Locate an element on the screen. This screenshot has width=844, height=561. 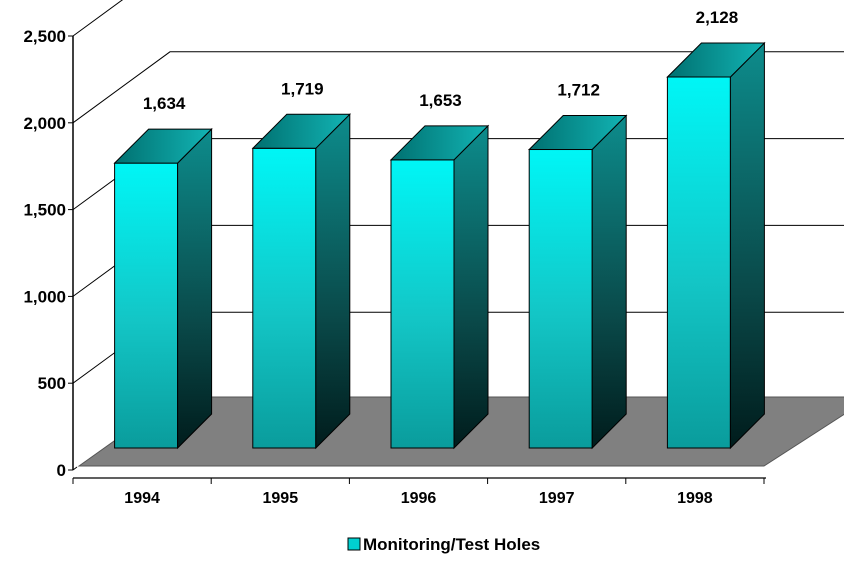
y-tick-label: 1,500 is located at coordinates (44, 210).